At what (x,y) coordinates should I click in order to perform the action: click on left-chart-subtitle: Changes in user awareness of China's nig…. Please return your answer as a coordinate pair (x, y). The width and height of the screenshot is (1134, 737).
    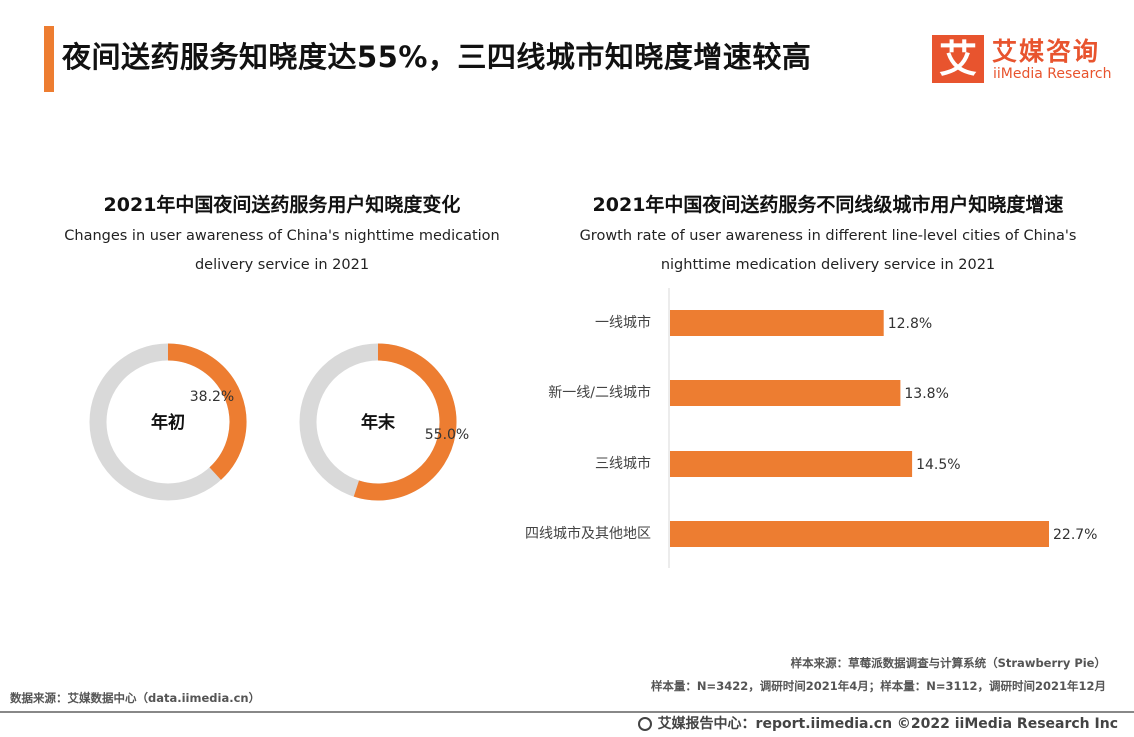
    Looking at the image, I should click on (282, 251).